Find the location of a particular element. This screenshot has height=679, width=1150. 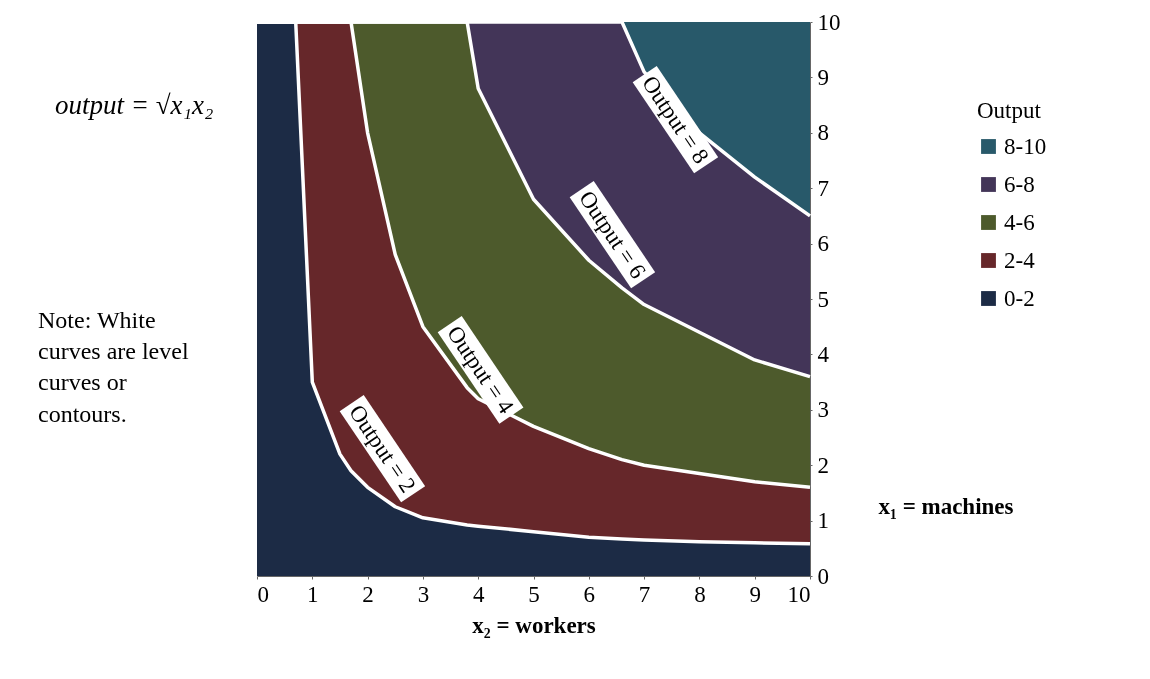

x-tick-label: 3 is located at coordinates (423, 594).